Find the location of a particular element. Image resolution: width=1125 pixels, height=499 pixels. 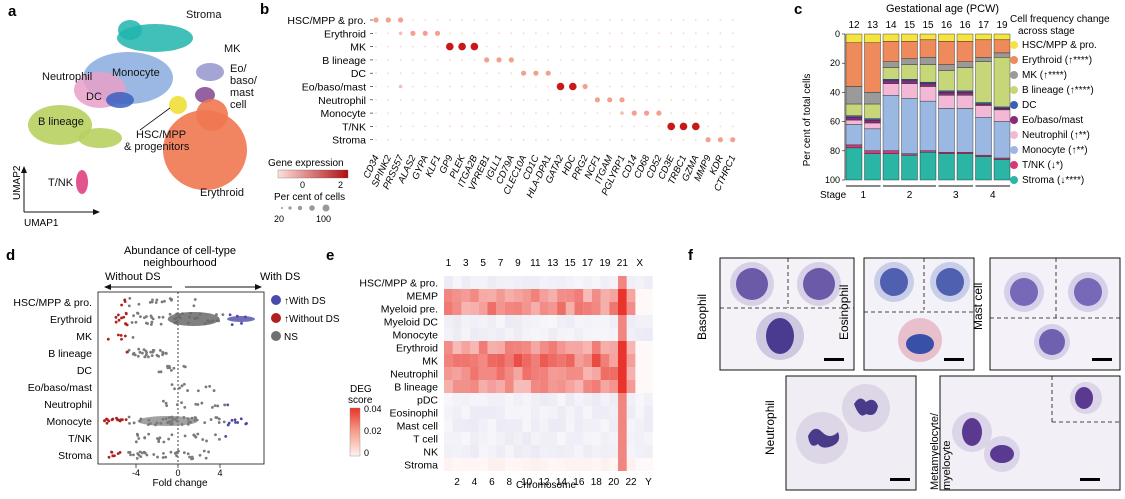

swarm-point-mk is located at coordinates (121, 339).